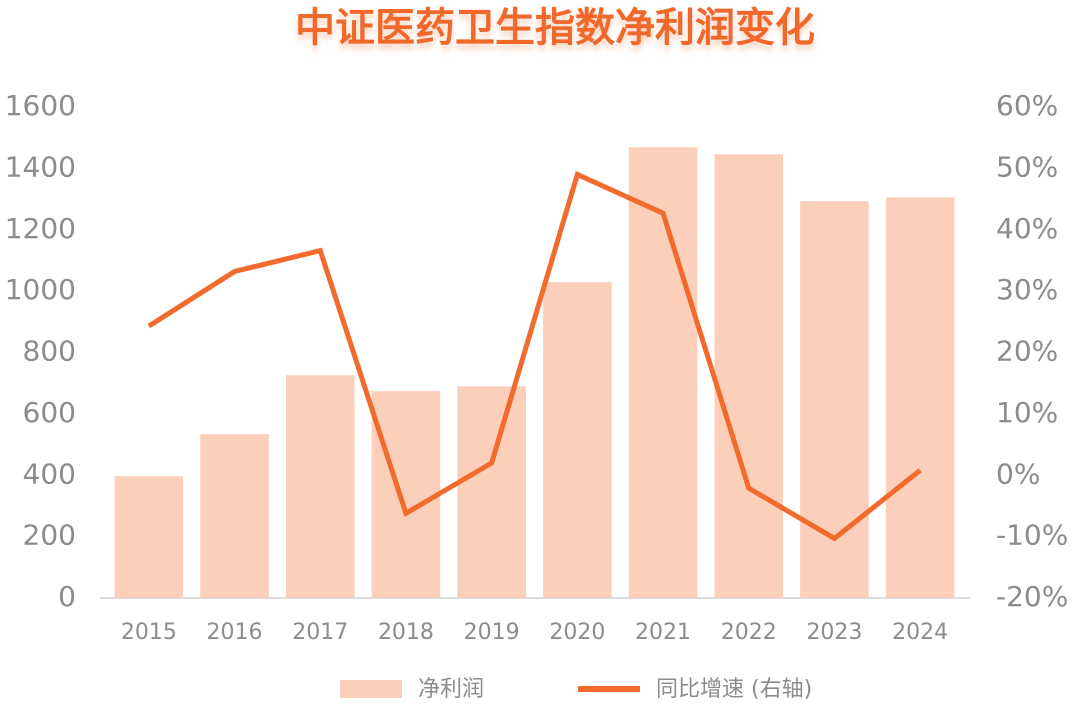 Image resolution: width=1080 pixels, height=705 pixels. I want to click on y2-tick-label: 0%, so click(1018, 473).